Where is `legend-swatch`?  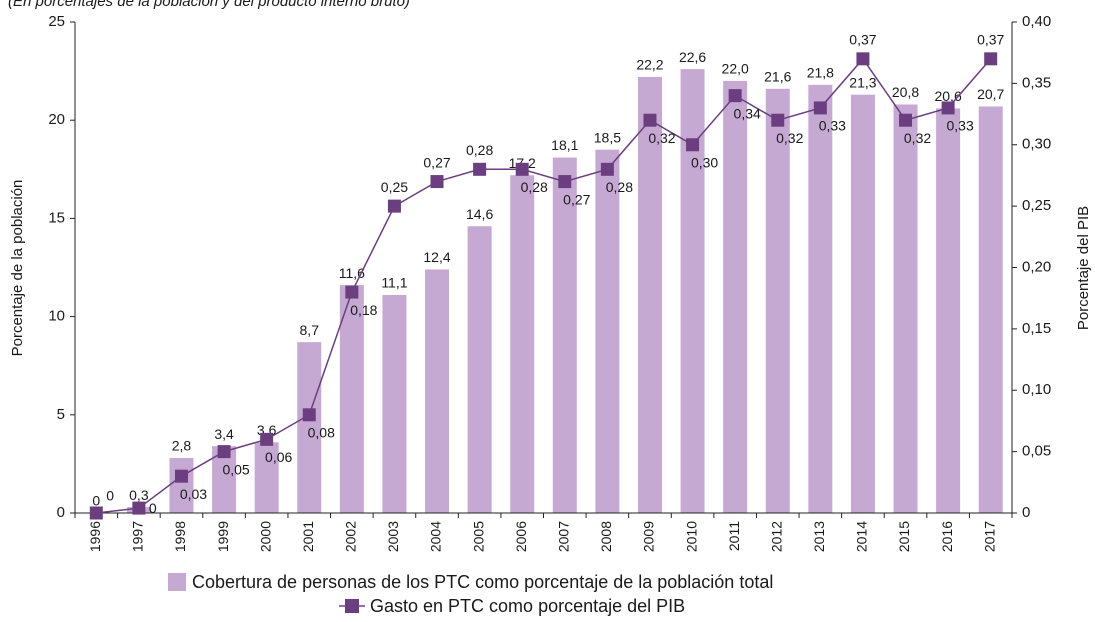
legend-swatch is located at coordinates (177, 582).